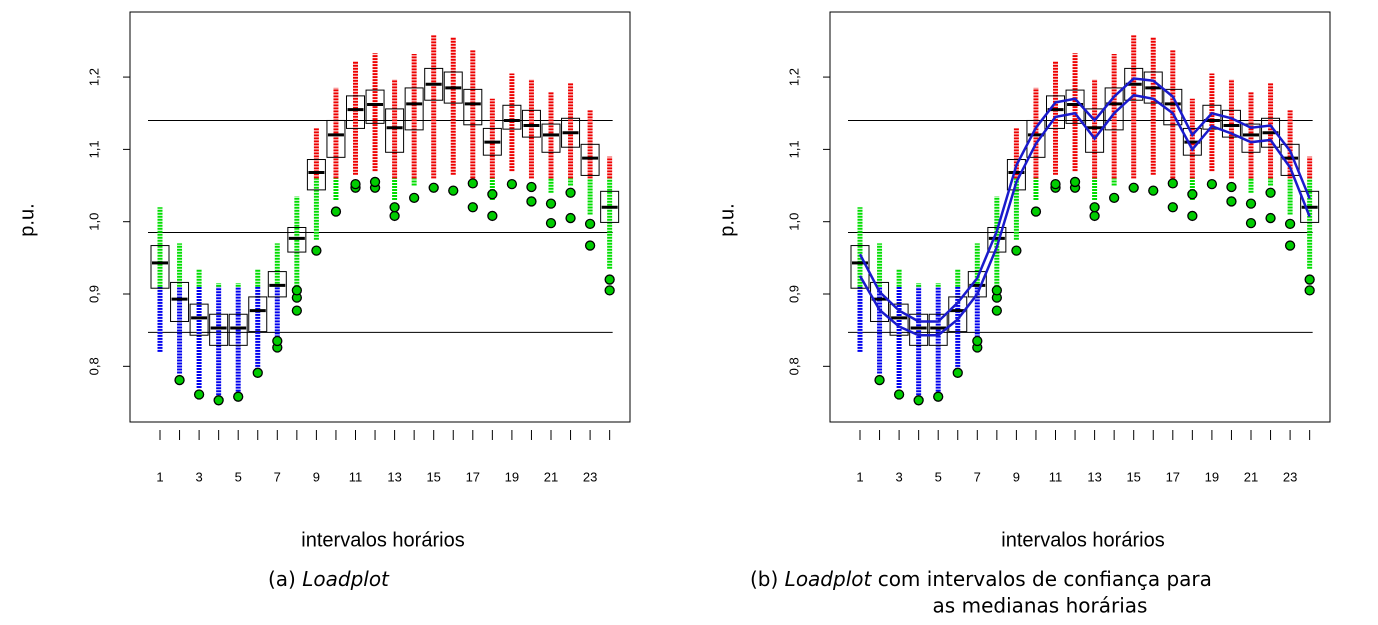  Describe the element at coordinates (829, 579) in the screenshot. I see `caption-emph: Loadplot` at that location.